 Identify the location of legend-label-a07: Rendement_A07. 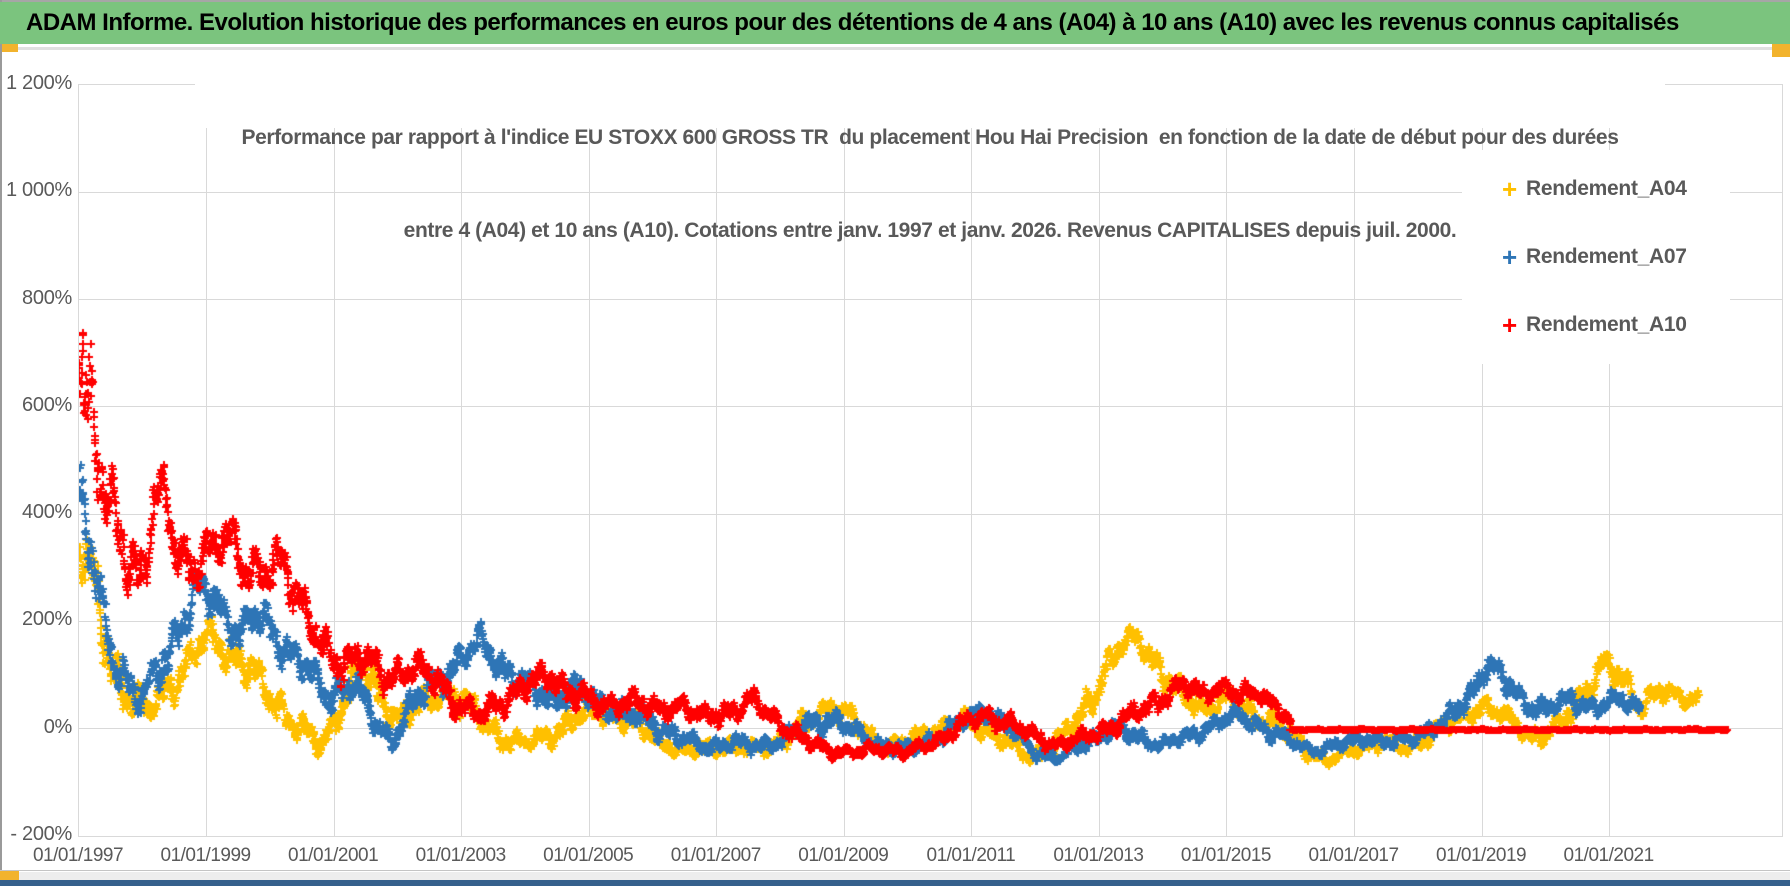
(1606, 256).